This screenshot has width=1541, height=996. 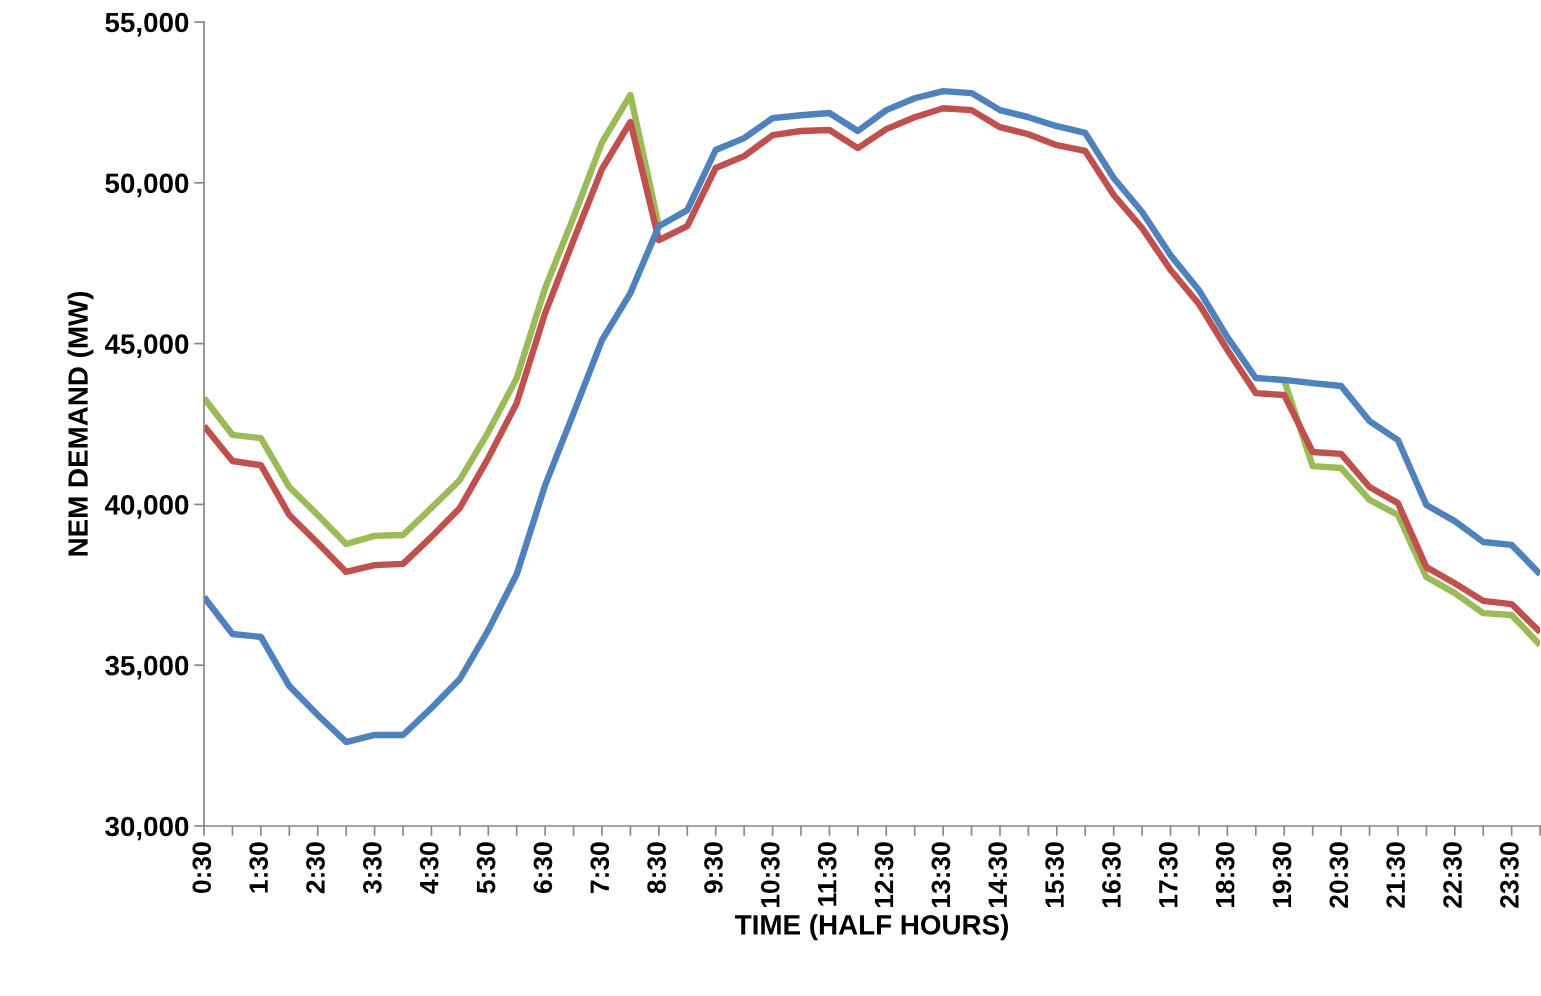 I want to click on x-tick-label: 17:30, so click(x=1168, y=875).